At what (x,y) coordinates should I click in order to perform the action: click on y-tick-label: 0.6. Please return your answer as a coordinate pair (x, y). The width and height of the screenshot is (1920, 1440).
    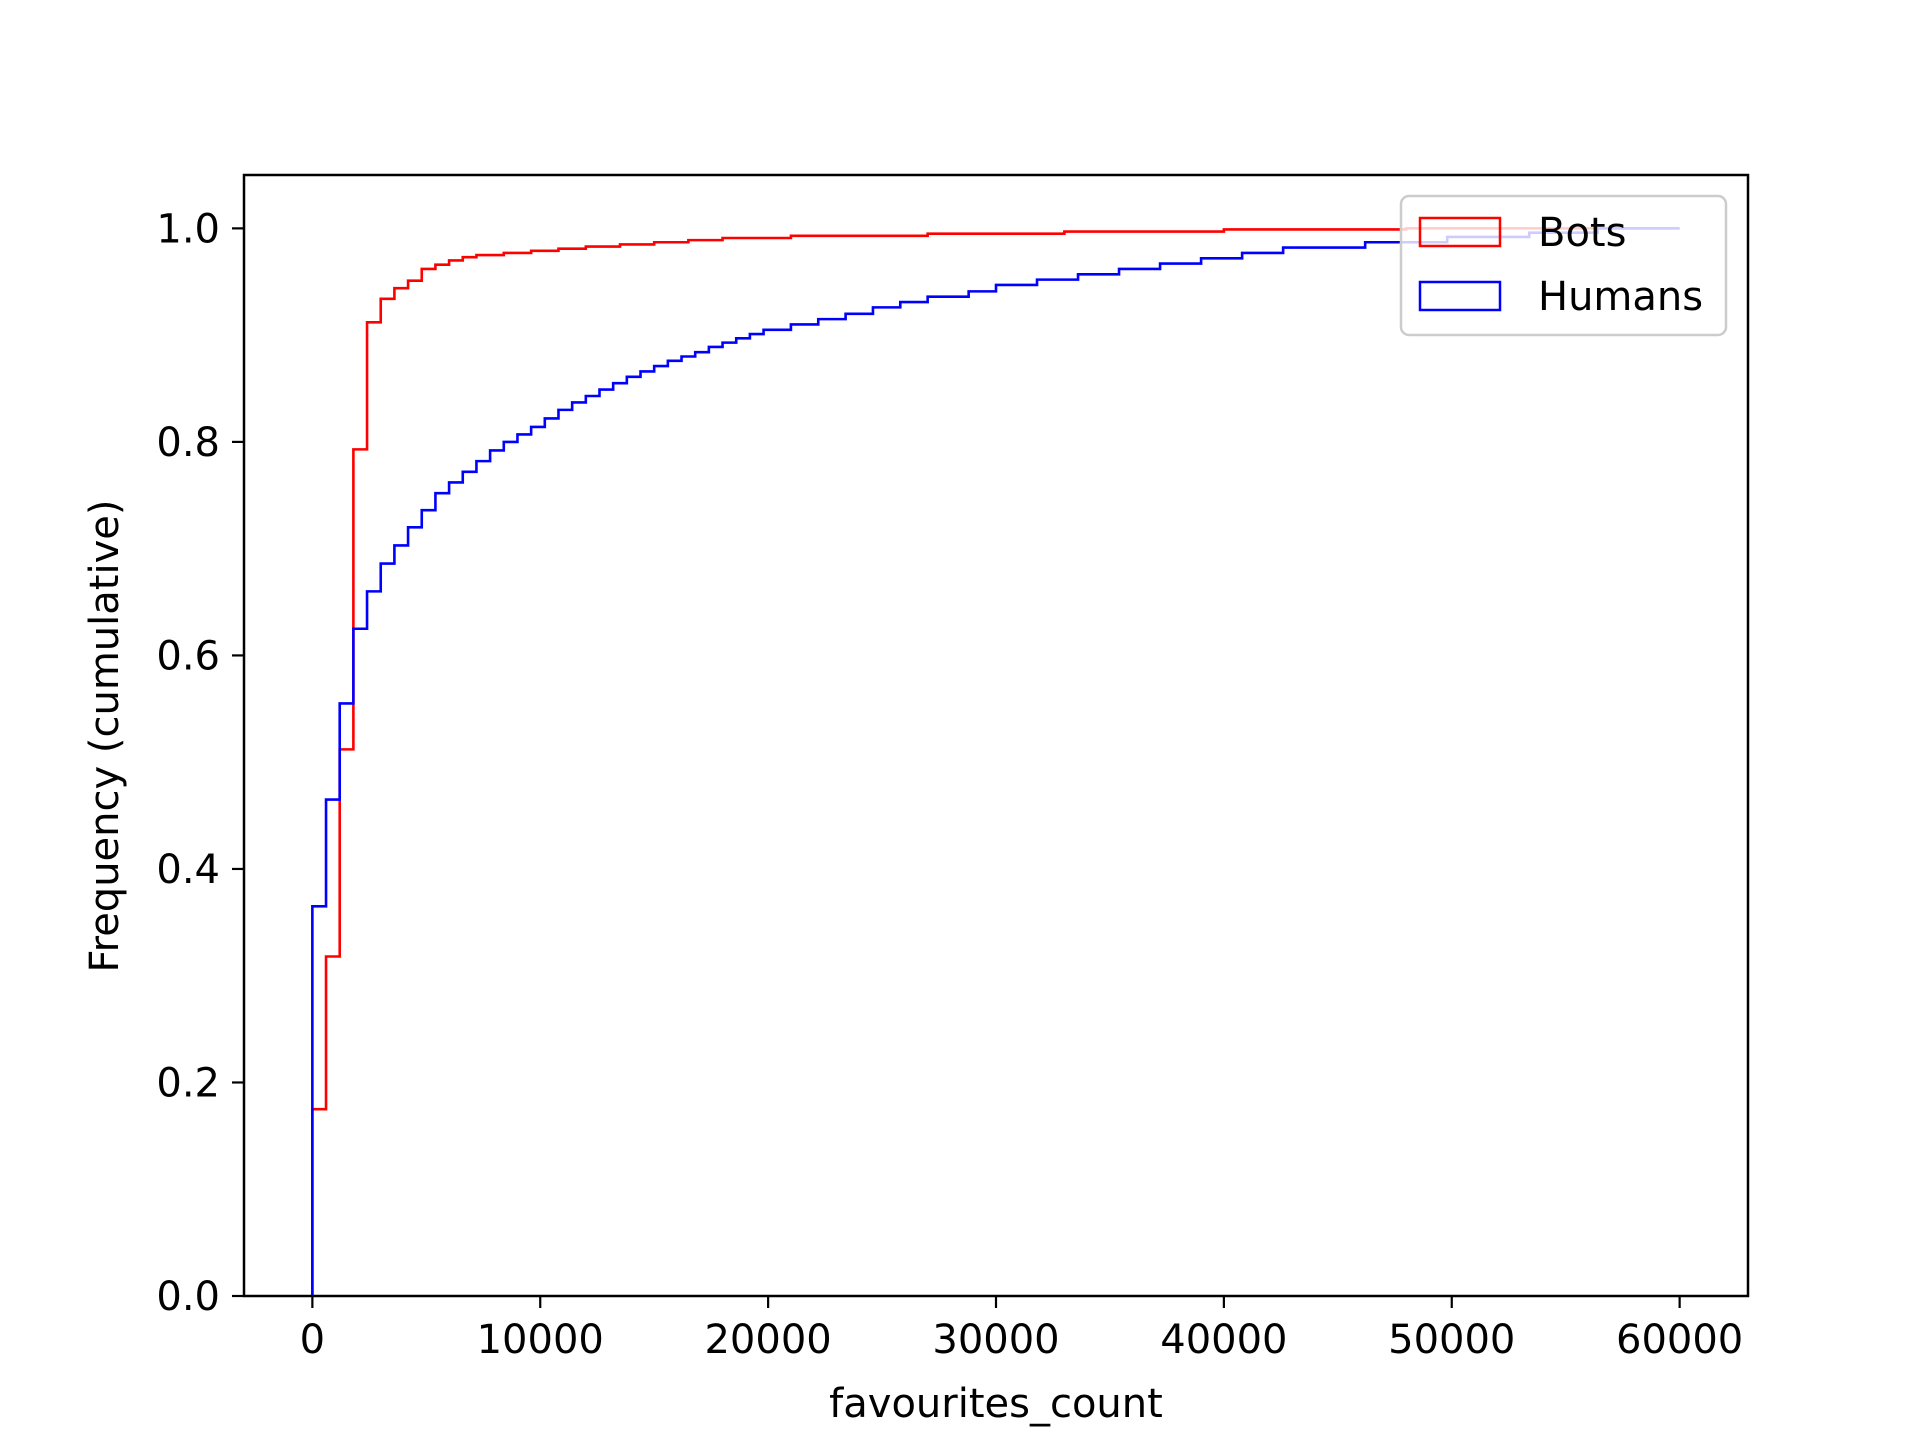
    Looking at the image, I should click on (188, 656).